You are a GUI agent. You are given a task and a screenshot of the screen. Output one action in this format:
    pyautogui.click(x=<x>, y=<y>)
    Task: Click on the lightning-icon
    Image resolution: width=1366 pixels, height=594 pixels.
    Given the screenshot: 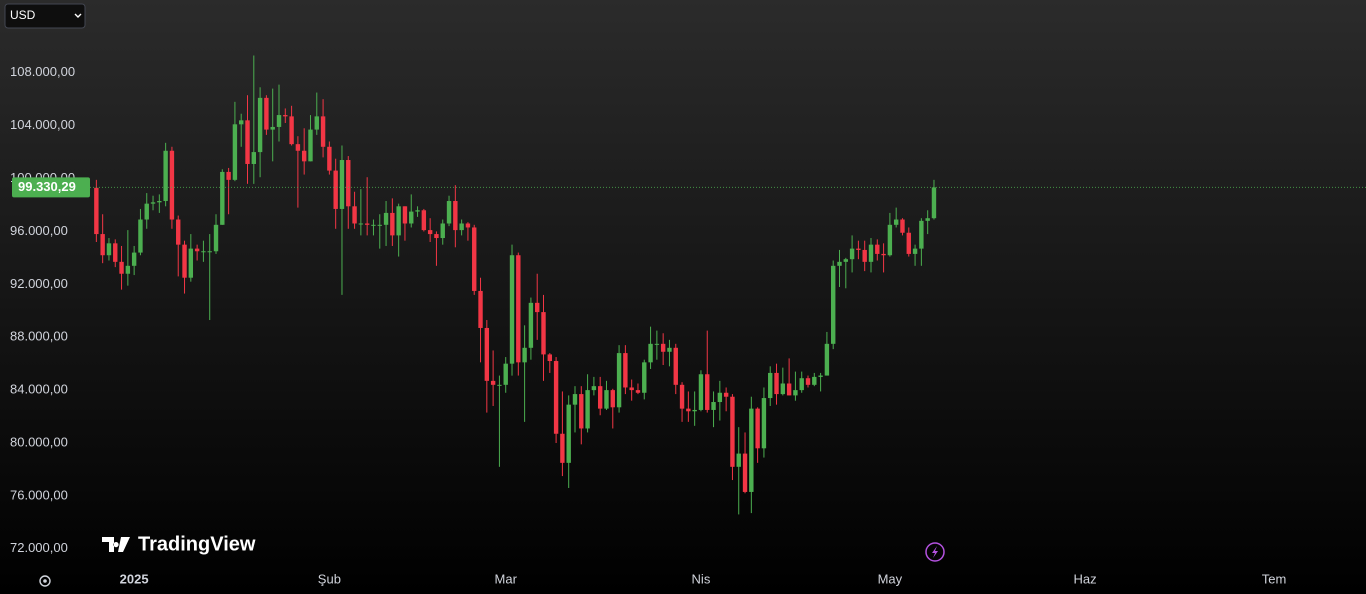 What is the action you would take?
    pyautogui.click(x=935, y=552)
    